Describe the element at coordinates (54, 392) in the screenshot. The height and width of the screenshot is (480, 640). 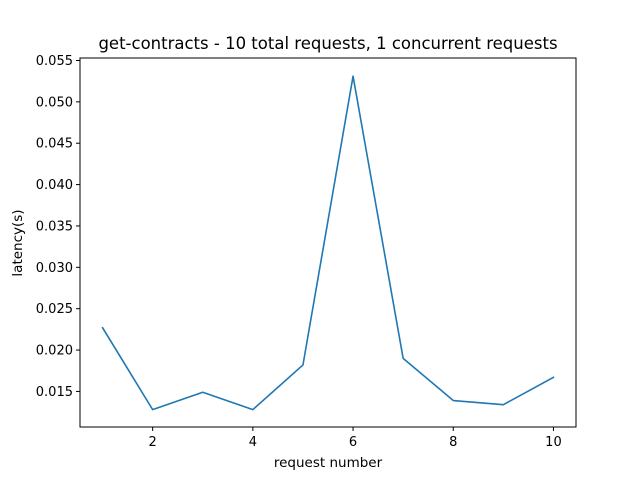
I see `y-tick-label: 0.015` at that location.